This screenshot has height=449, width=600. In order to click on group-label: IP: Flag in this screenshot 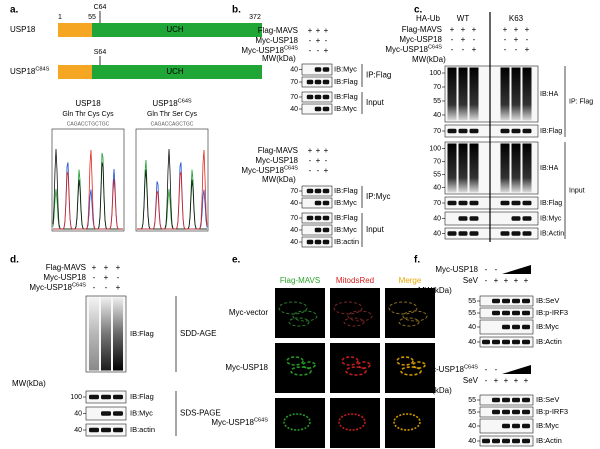, I will do `click(581, 101)`.